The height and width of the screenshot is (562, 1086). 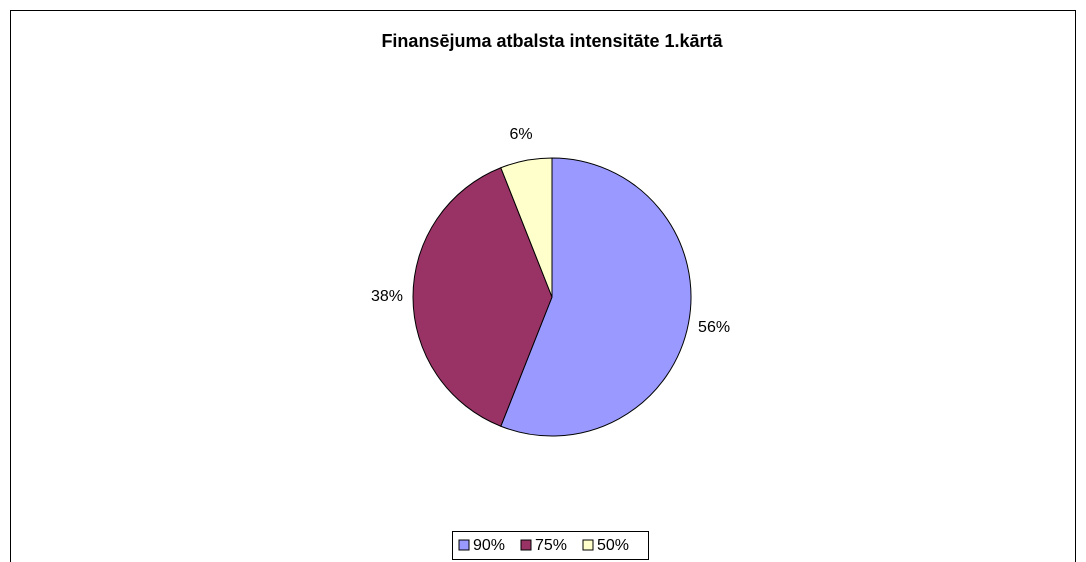 I want to click on legend-label: 75%, so click(x=551, y=545).